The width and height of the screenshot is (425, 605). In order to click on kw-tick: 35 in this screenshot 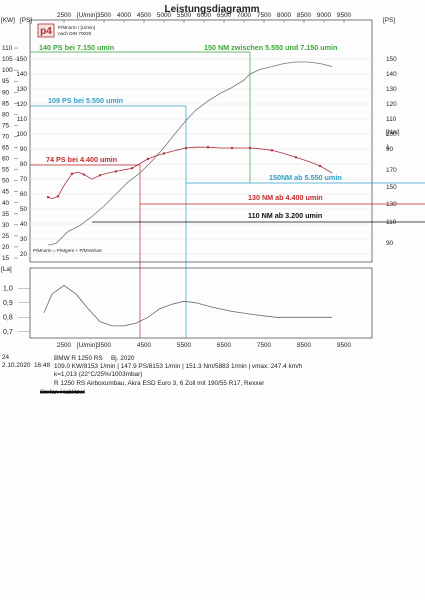, I will do `click(6, 214)`.